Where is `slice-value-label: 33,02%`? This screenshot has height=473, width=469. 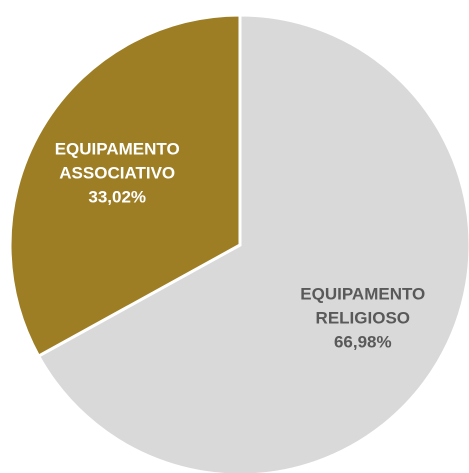
slice-value-label: 33,02% is located at coordinates (117, 196).